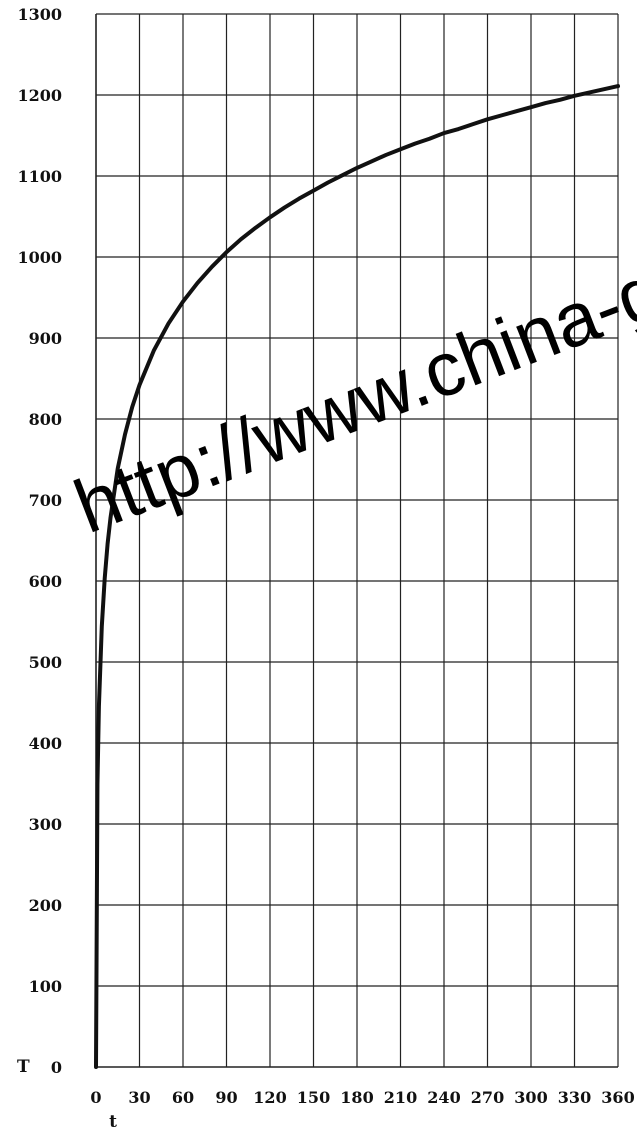 This screenshot has width=637, height=1131. What do you see at coordinates (443, 1097) in the screenshot?
I see `x-tick-label: 240` at bounding box center [443, 1097].